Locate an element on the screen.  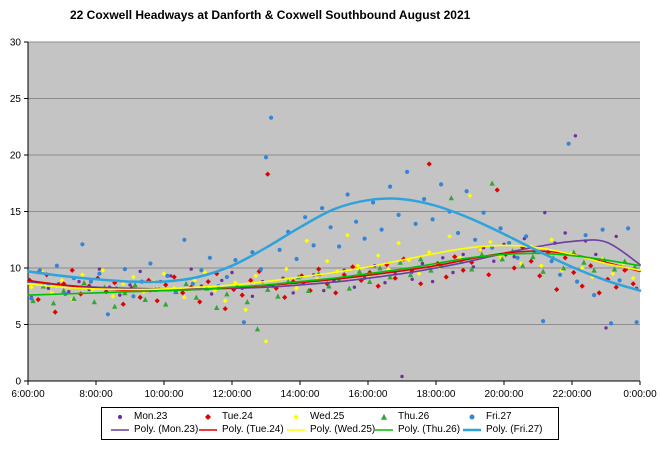
x-tick-label: 8:00:00 is located at coordinates (96, 394).